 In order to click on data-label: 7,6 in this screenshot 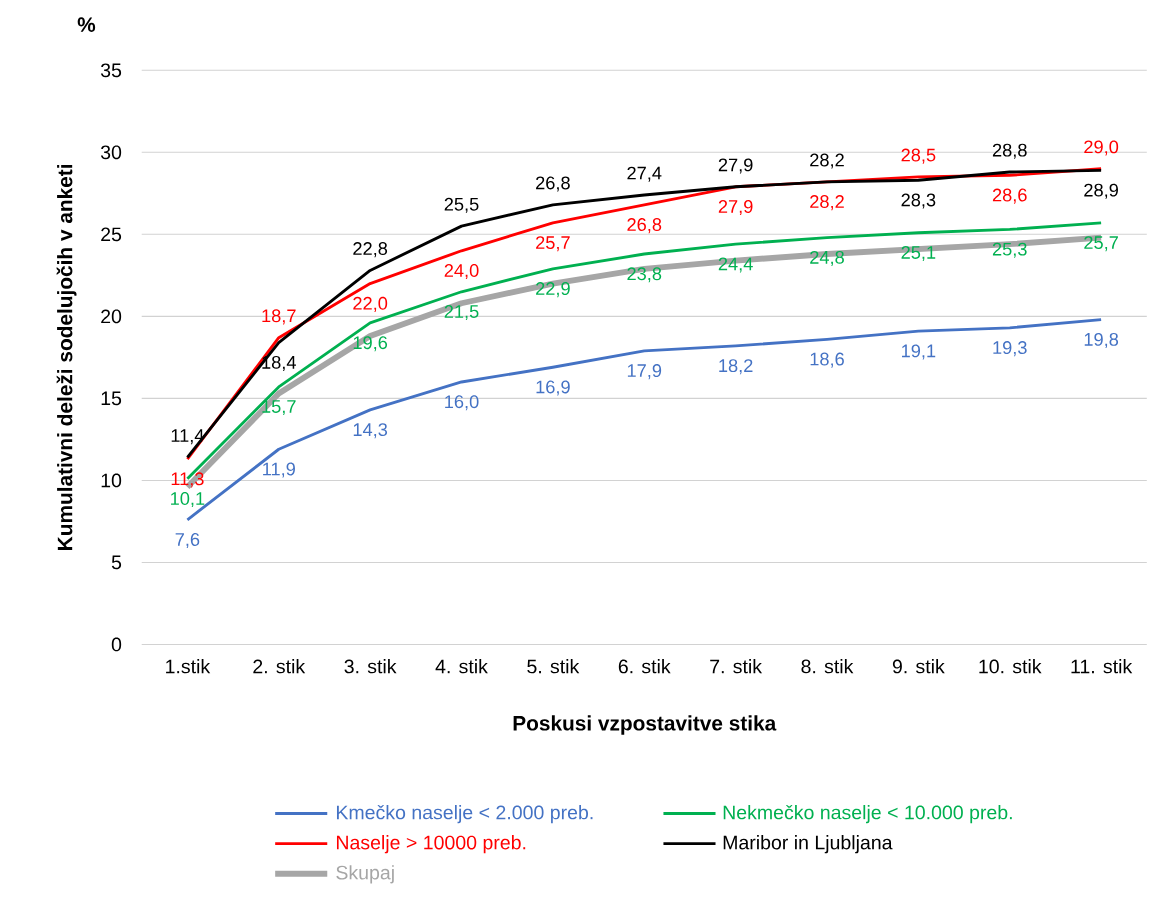, I will do `click(187, 540)`.